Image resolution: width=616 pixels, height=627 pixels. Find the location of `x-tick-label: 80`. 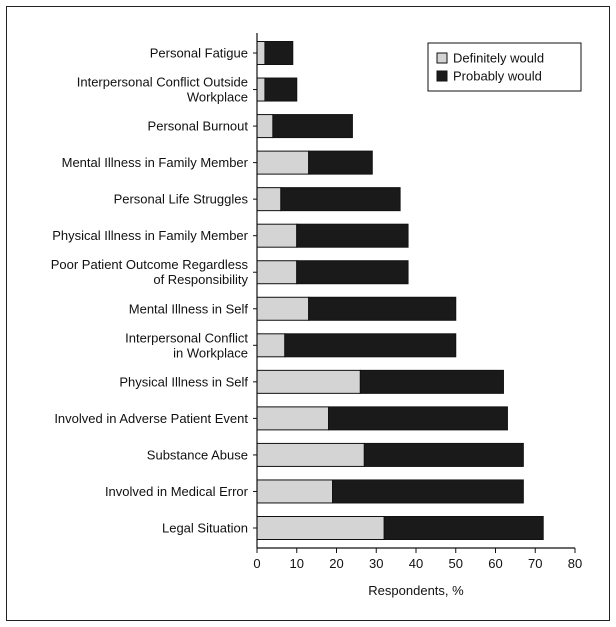

x-tick-label: 80 is located at coordinates (575, 563).